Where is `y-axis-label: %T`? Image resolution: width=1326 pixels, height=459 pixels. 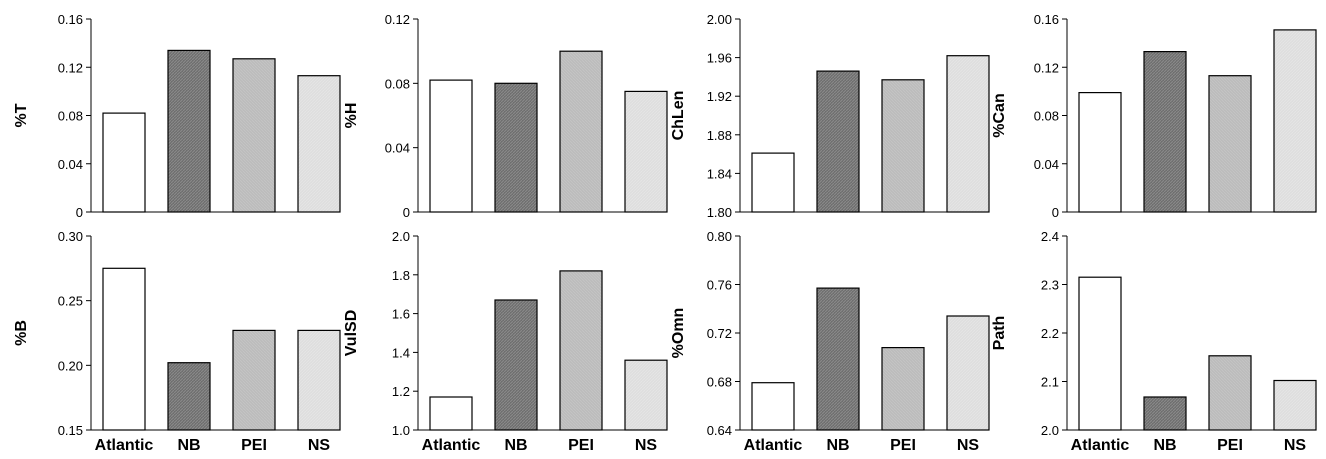 y-axis-label: %T is located at coordinates (21, 115).